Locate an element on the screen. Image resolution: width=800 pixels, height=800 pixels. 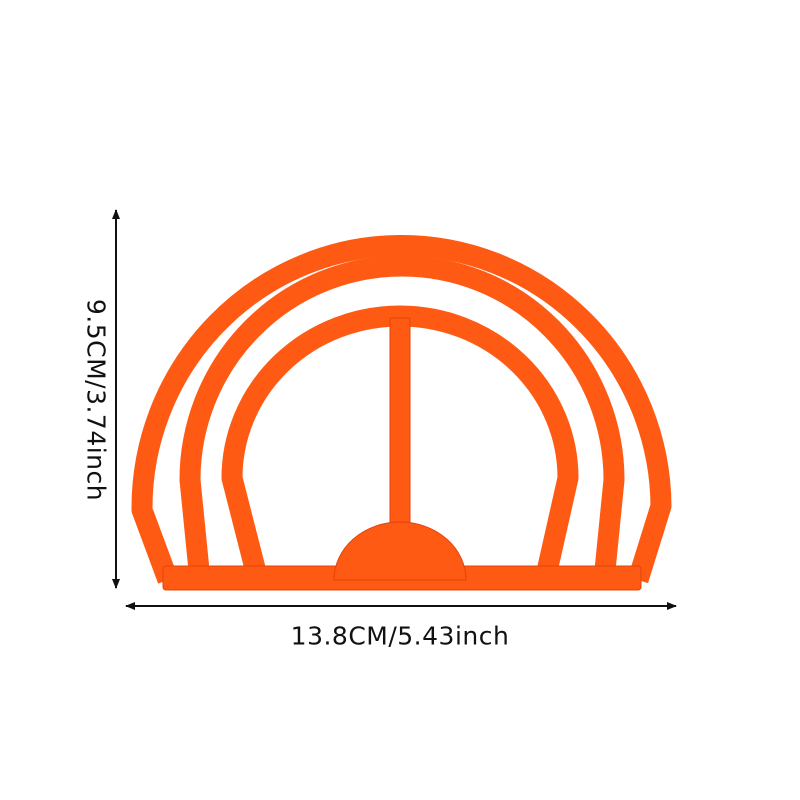
center-stem is located at coordinates (400, 428).